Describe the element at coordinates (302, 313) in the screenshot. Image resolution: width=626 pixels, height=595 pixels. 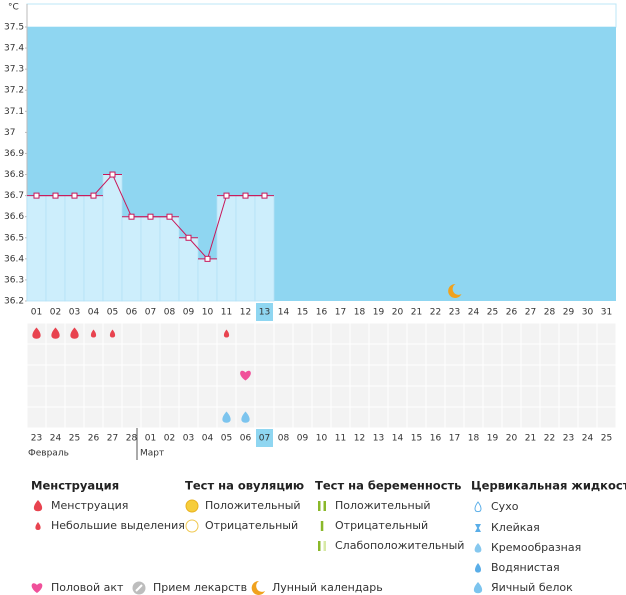
I see `cycle-day-label: 15` at that location.